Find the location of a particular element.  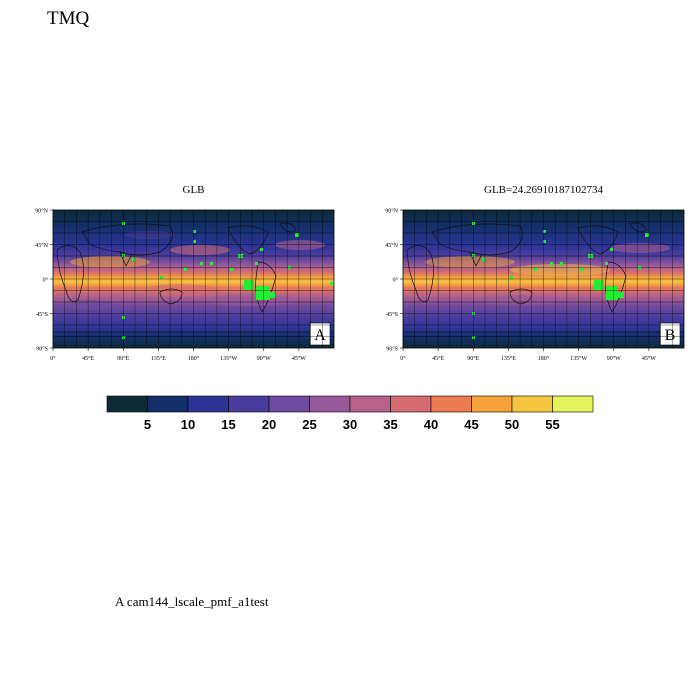

panel-a-lon-label: 90°W is located at coordinates (264, 358).